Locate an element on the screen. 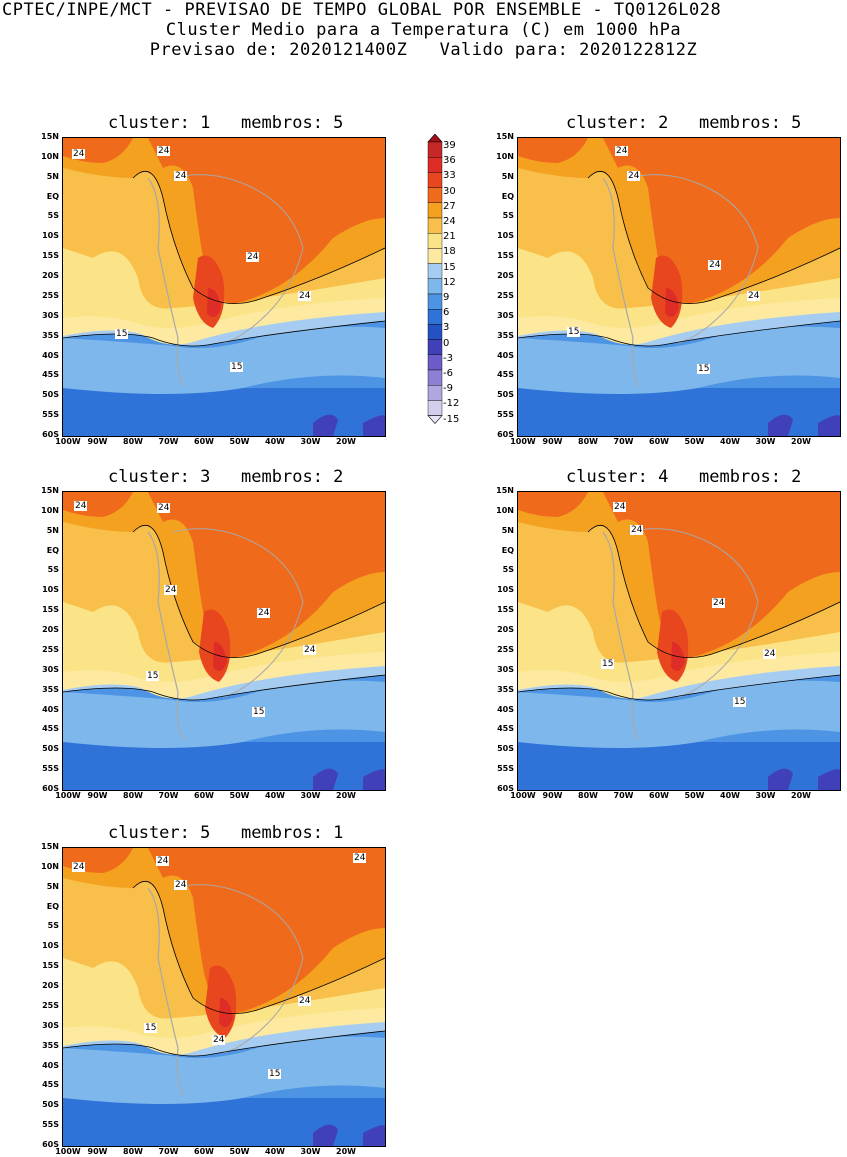 This screenshot has height=1157, width=847. colorbar is located at coordinates (435, 288).